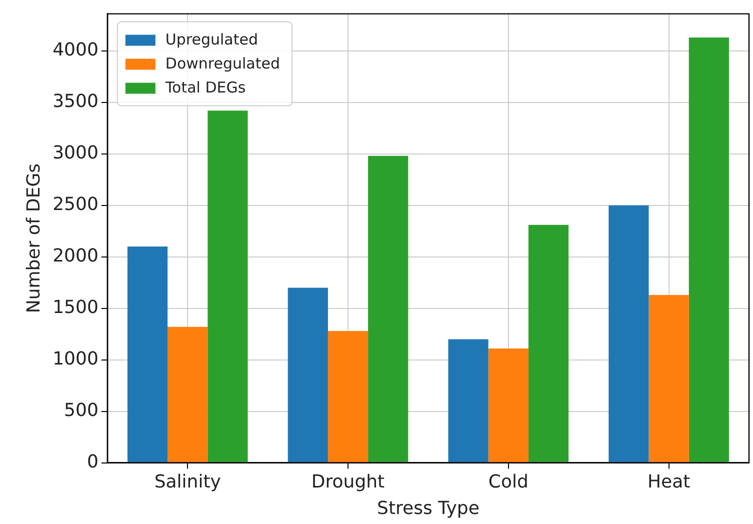 The image size is (753, 524). What do you see at coordinates (188, 481) in the screenshot?
I see `x-tick-label: Salinity` at bounding box center [188, 481].